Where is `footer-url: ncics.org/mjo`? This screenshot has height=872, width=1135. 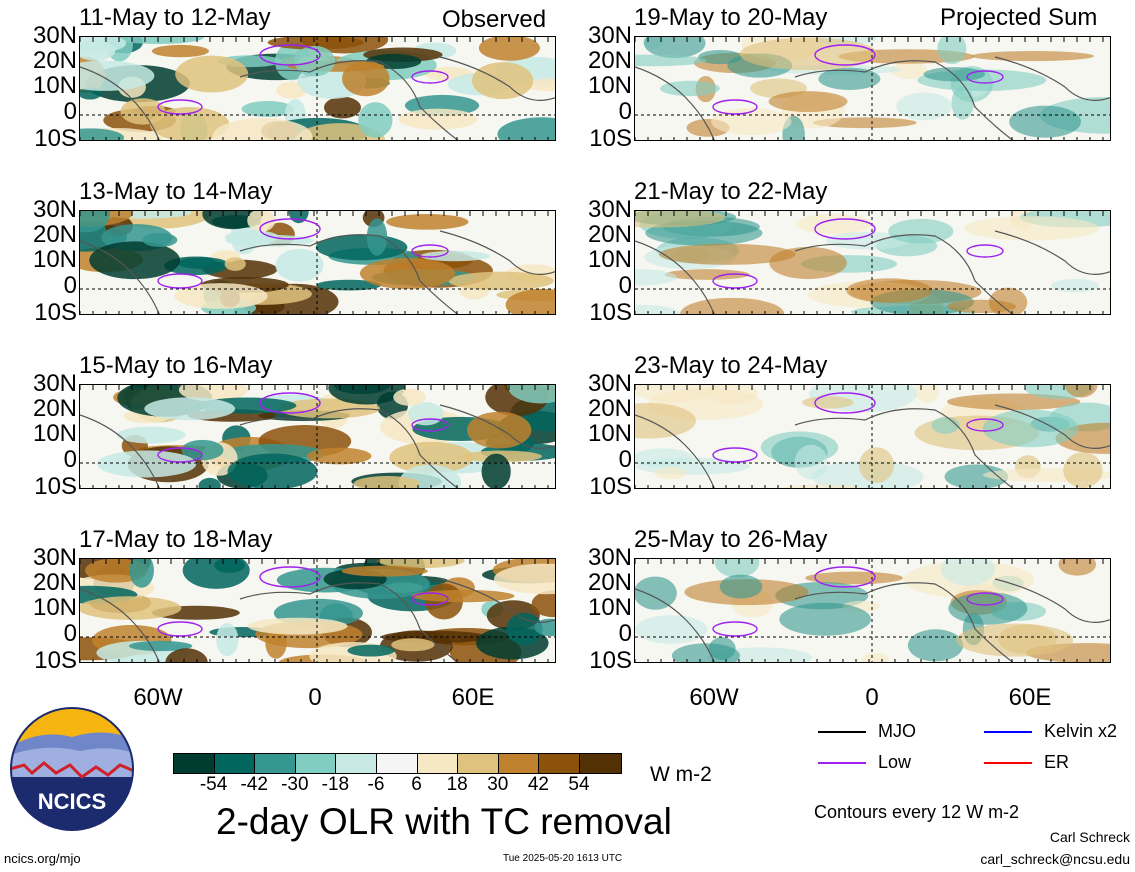 footer-url: ncics.org/mjo is located at coordinates (42, 858).